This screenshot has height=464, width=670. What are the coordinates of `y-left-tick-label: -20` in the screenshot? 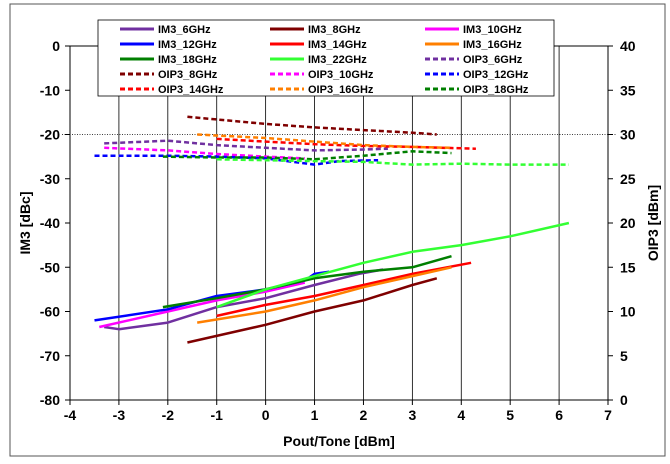 It's located at (50, 135).